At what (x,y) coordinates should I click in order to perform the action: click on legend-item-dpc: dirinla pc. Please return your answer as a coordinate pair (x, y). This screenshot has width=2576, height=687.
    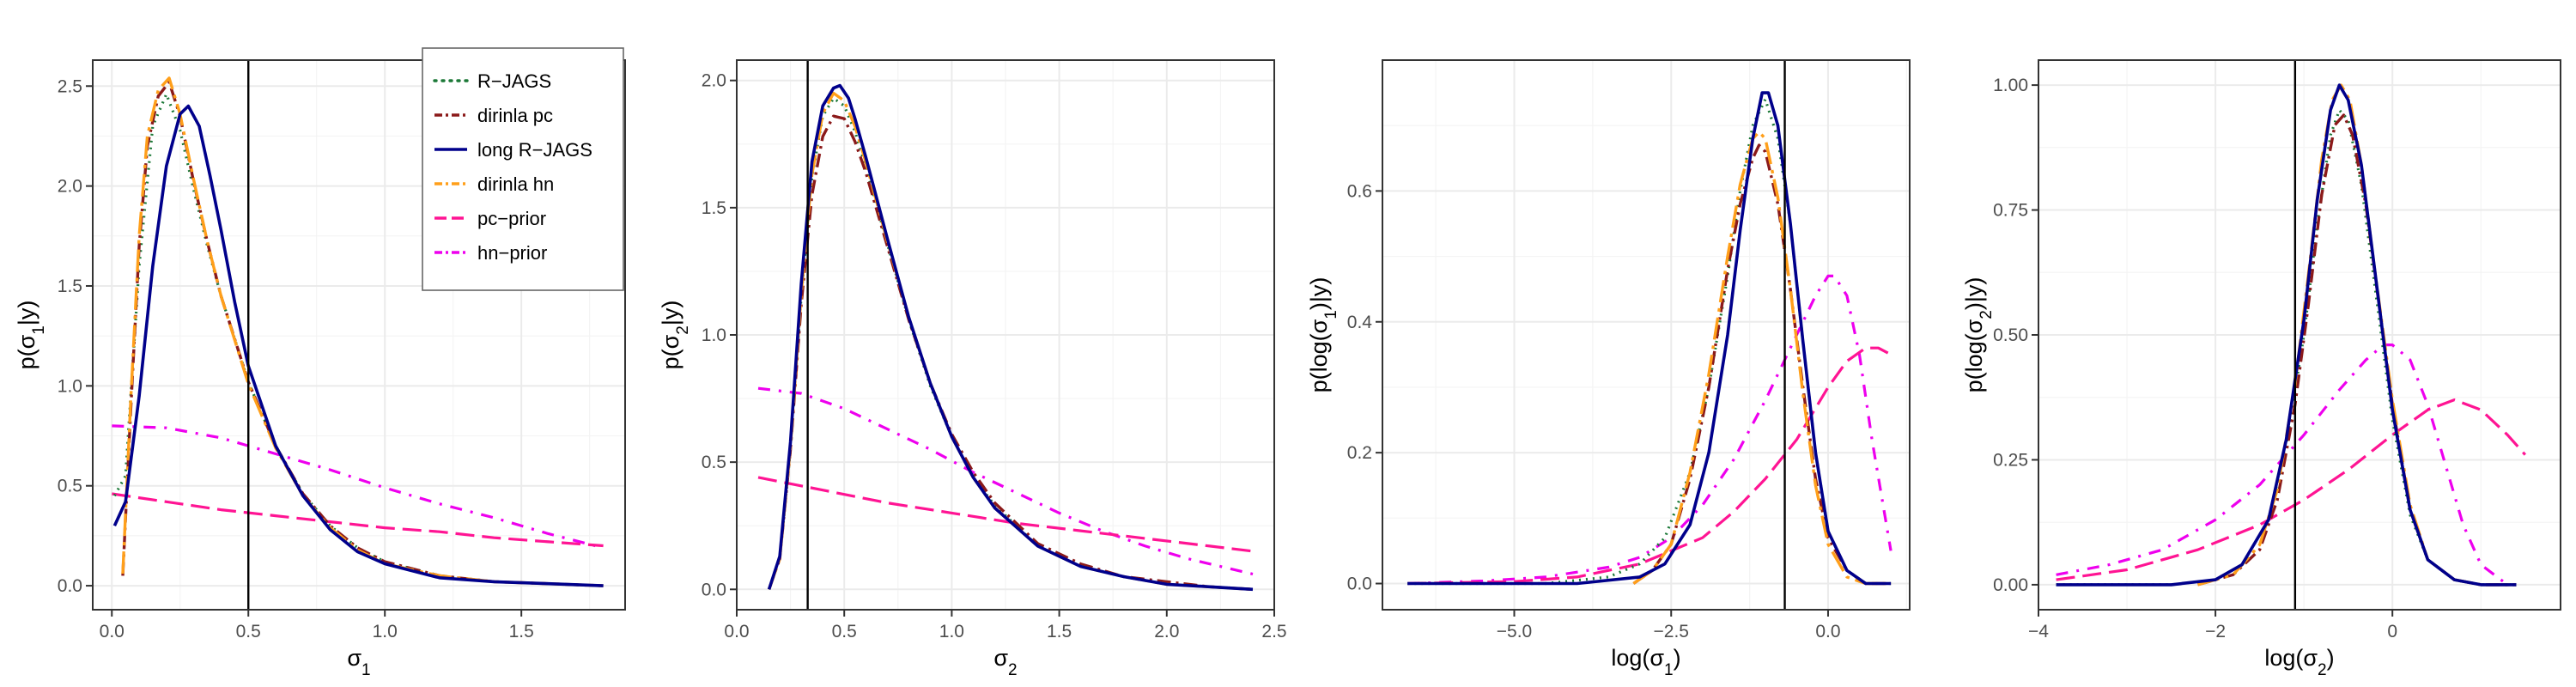
    Looking at the image, I should click on (494, 115).